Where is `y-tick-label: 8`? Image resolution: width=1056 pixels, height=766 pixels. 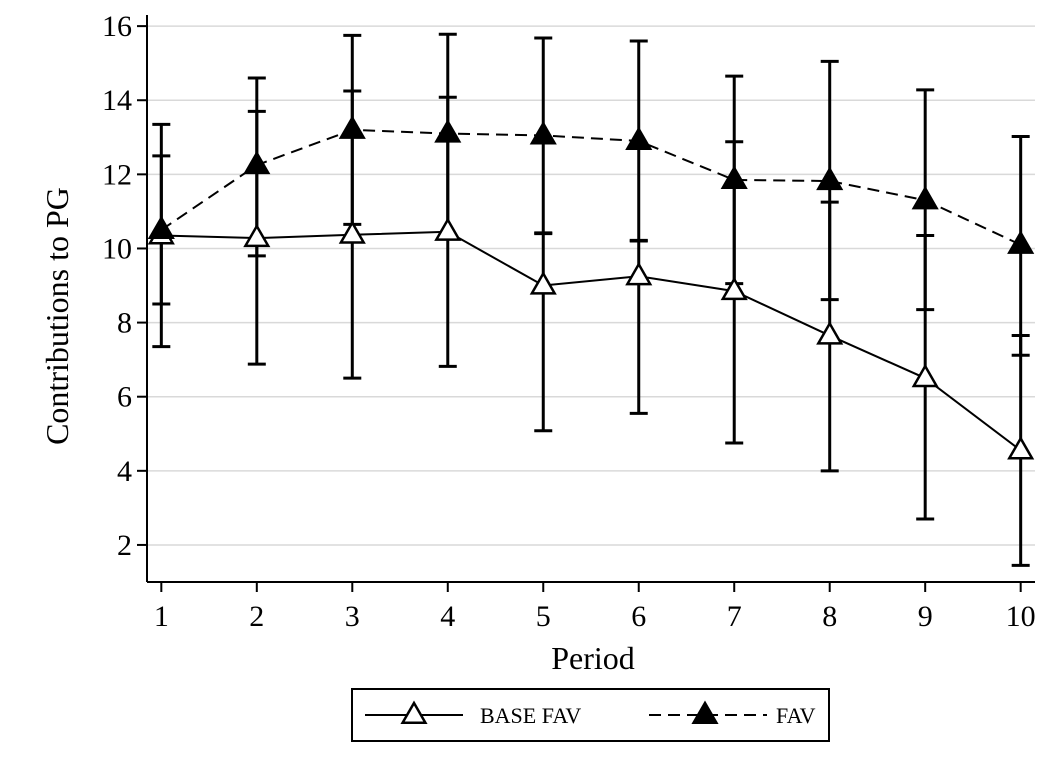
y-tick-label: 8 is located at coordinates (124, 323).